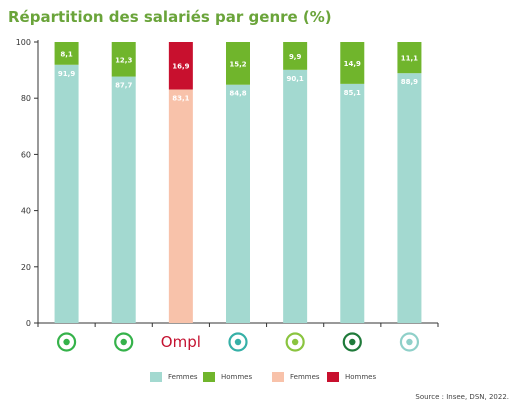  I want to click on ompl-logo: Ompl, so click(181, 342).